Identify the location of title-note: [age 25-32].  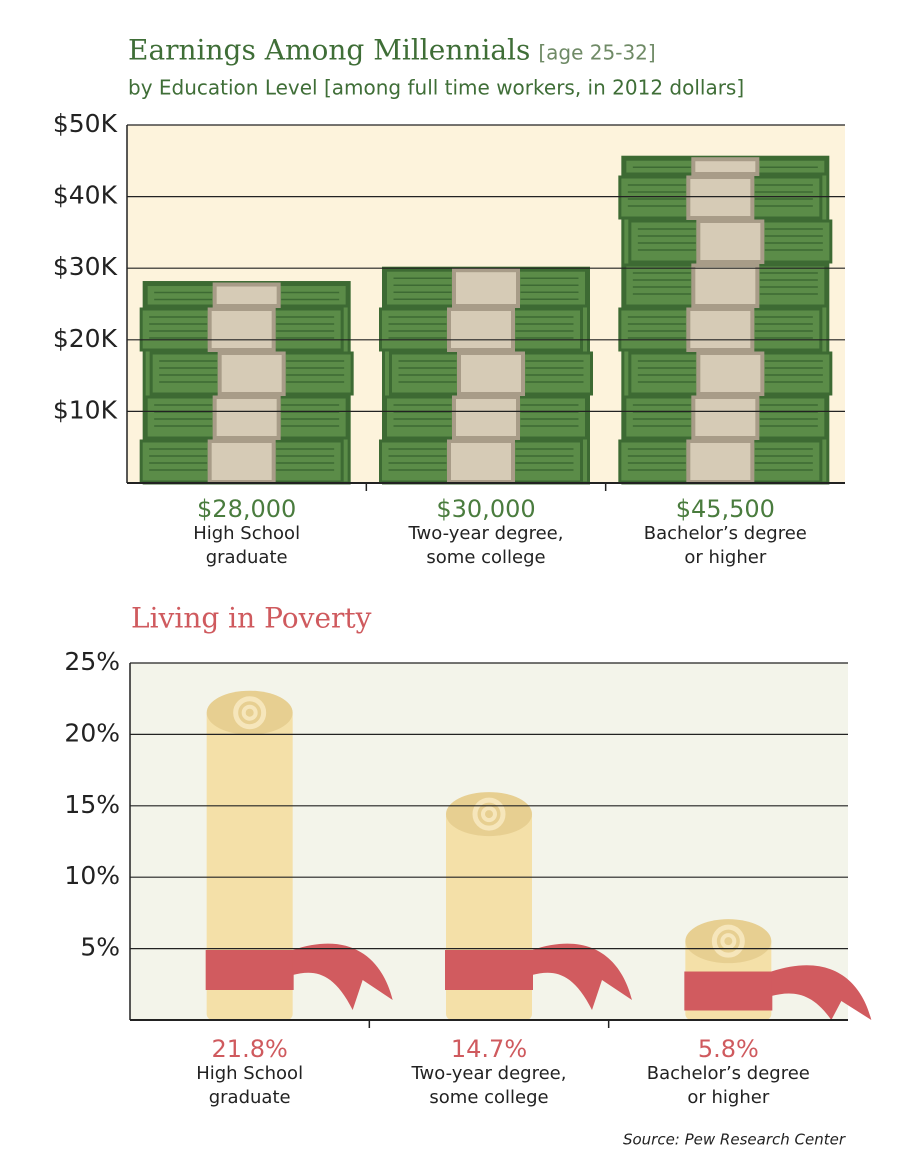
(596, 53).